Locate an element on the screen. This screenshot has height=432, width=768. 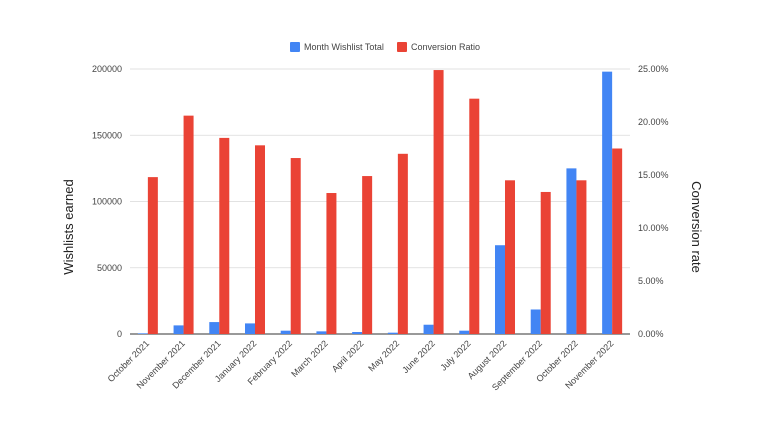
left-tick-label: 100000 is located at coordinates (107, 202).